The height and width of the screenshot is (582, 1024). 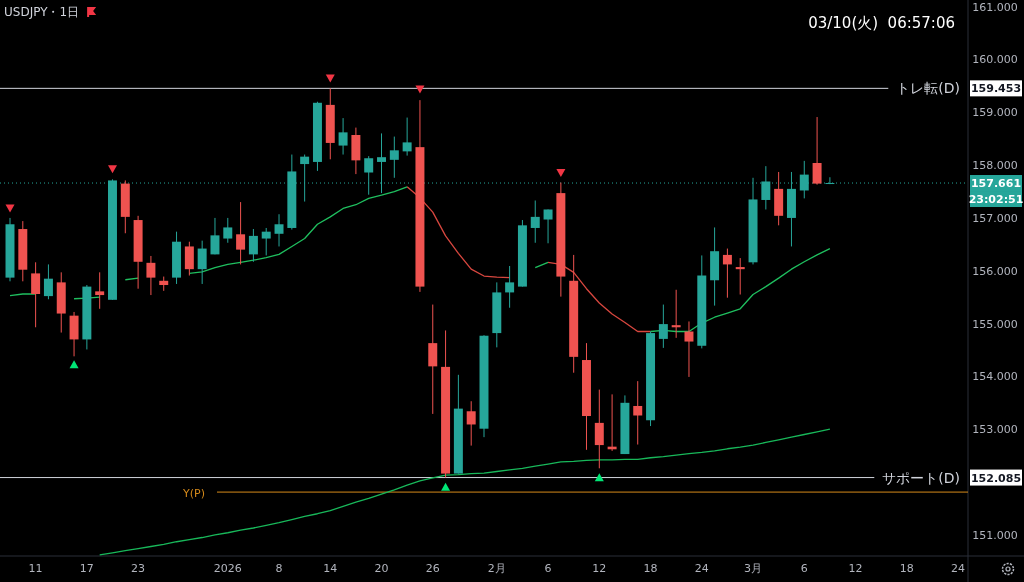 I want to click on y-tick-label: 154.000, so click(x=995, y=377).